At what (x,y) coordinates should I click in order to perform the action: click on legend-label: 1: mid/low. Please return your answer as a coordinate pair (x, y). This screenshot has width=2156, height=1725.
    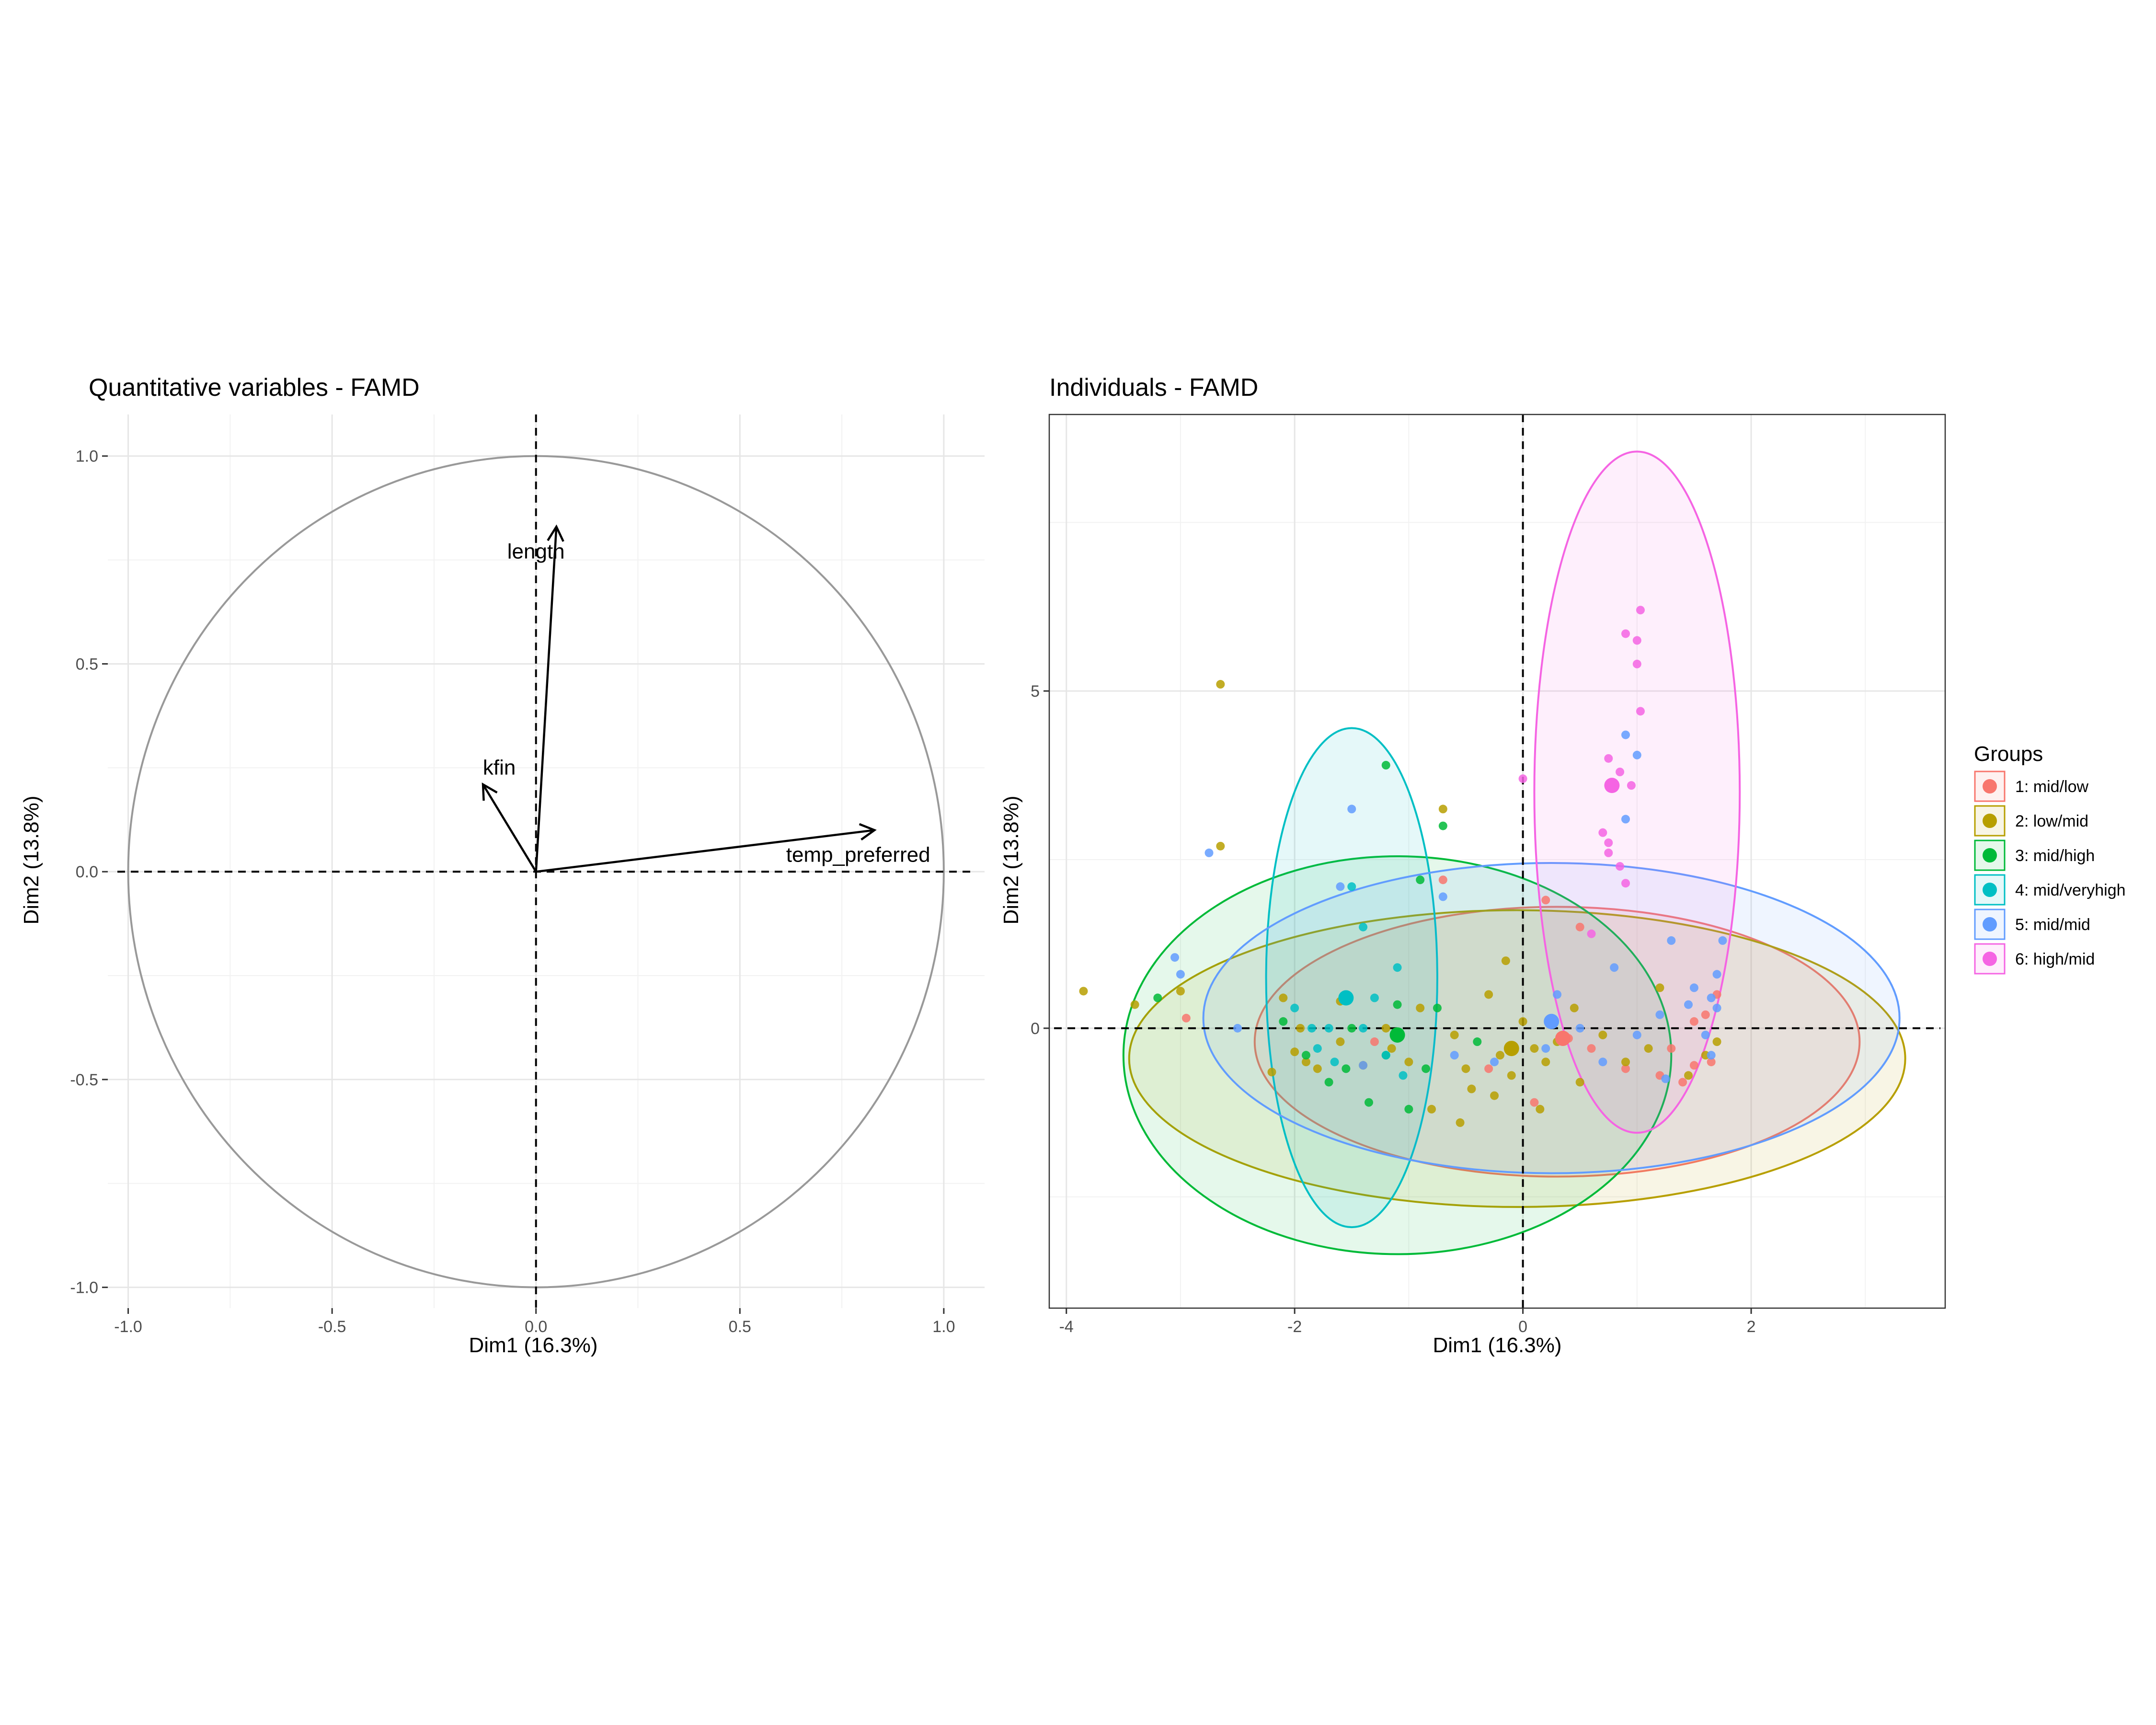
    Looking at the image, I should click on (2052, 787).